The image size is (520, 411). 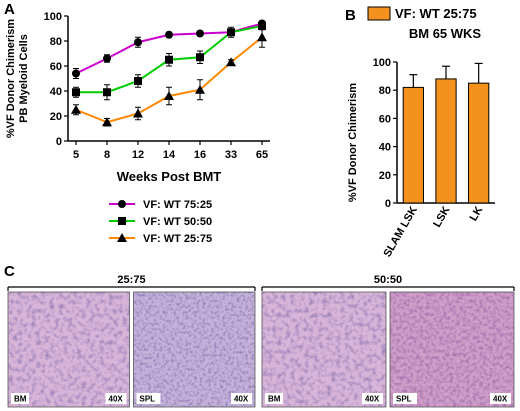 What do you see at coordinates (9, 271) in the screenshot?
I see `panel-c-letter: C` at bounding box center [9, 271].